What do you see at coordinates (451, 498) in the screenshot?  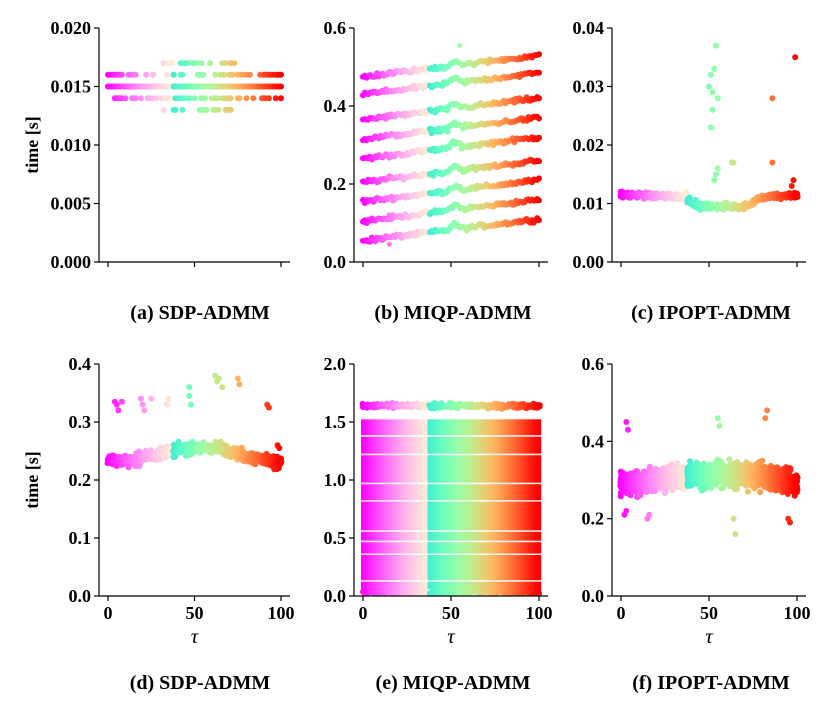 I see `points-e` at bounding box center [451, 498].